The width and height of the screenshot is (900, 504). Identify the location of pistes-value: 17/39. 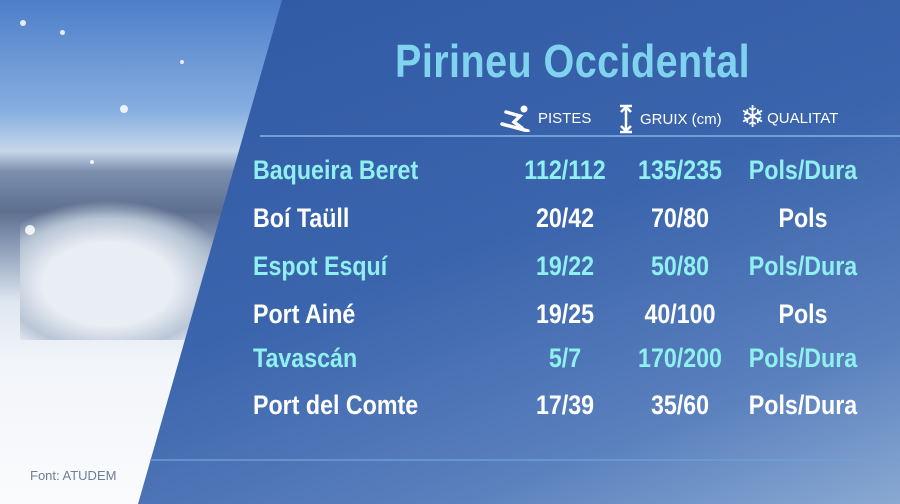
(565, 405).